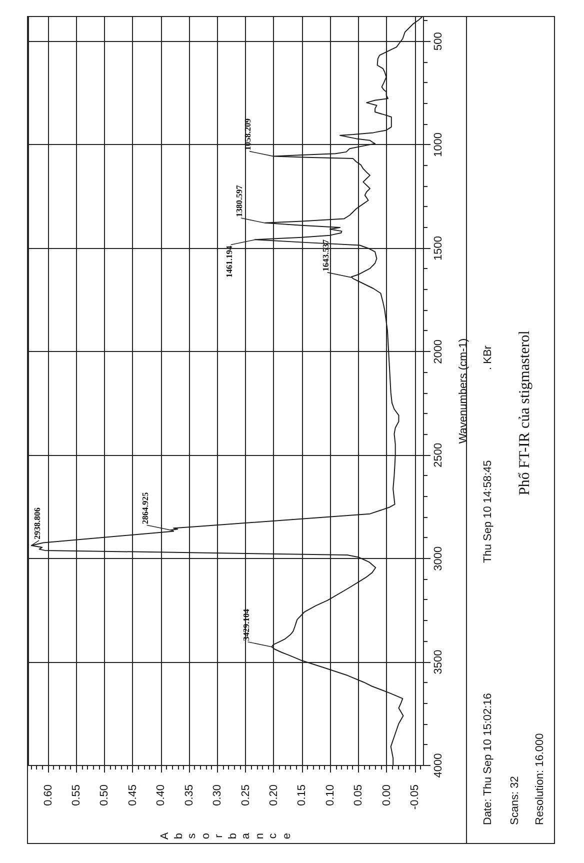  What do you see at coordinates (438, 351) in the screenshot?
I see `y-tick-label: 2000` at bounding box center [438, 351].